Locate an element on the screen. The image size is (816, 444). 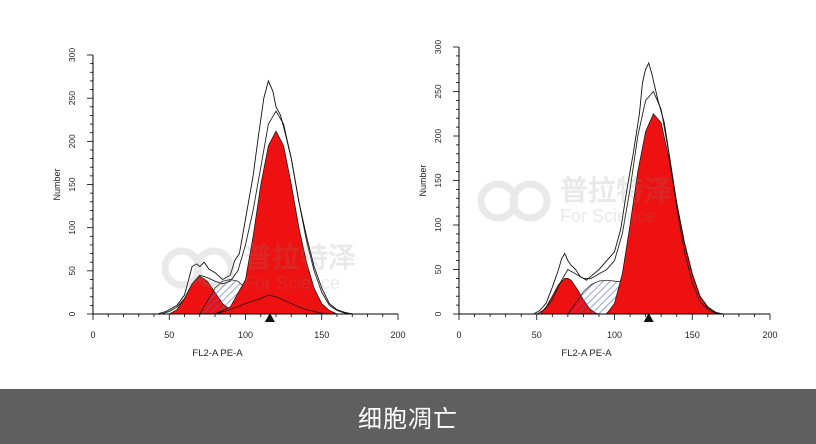
caption-bar: 细胞凋亡 is located at coordinates (408, 416).